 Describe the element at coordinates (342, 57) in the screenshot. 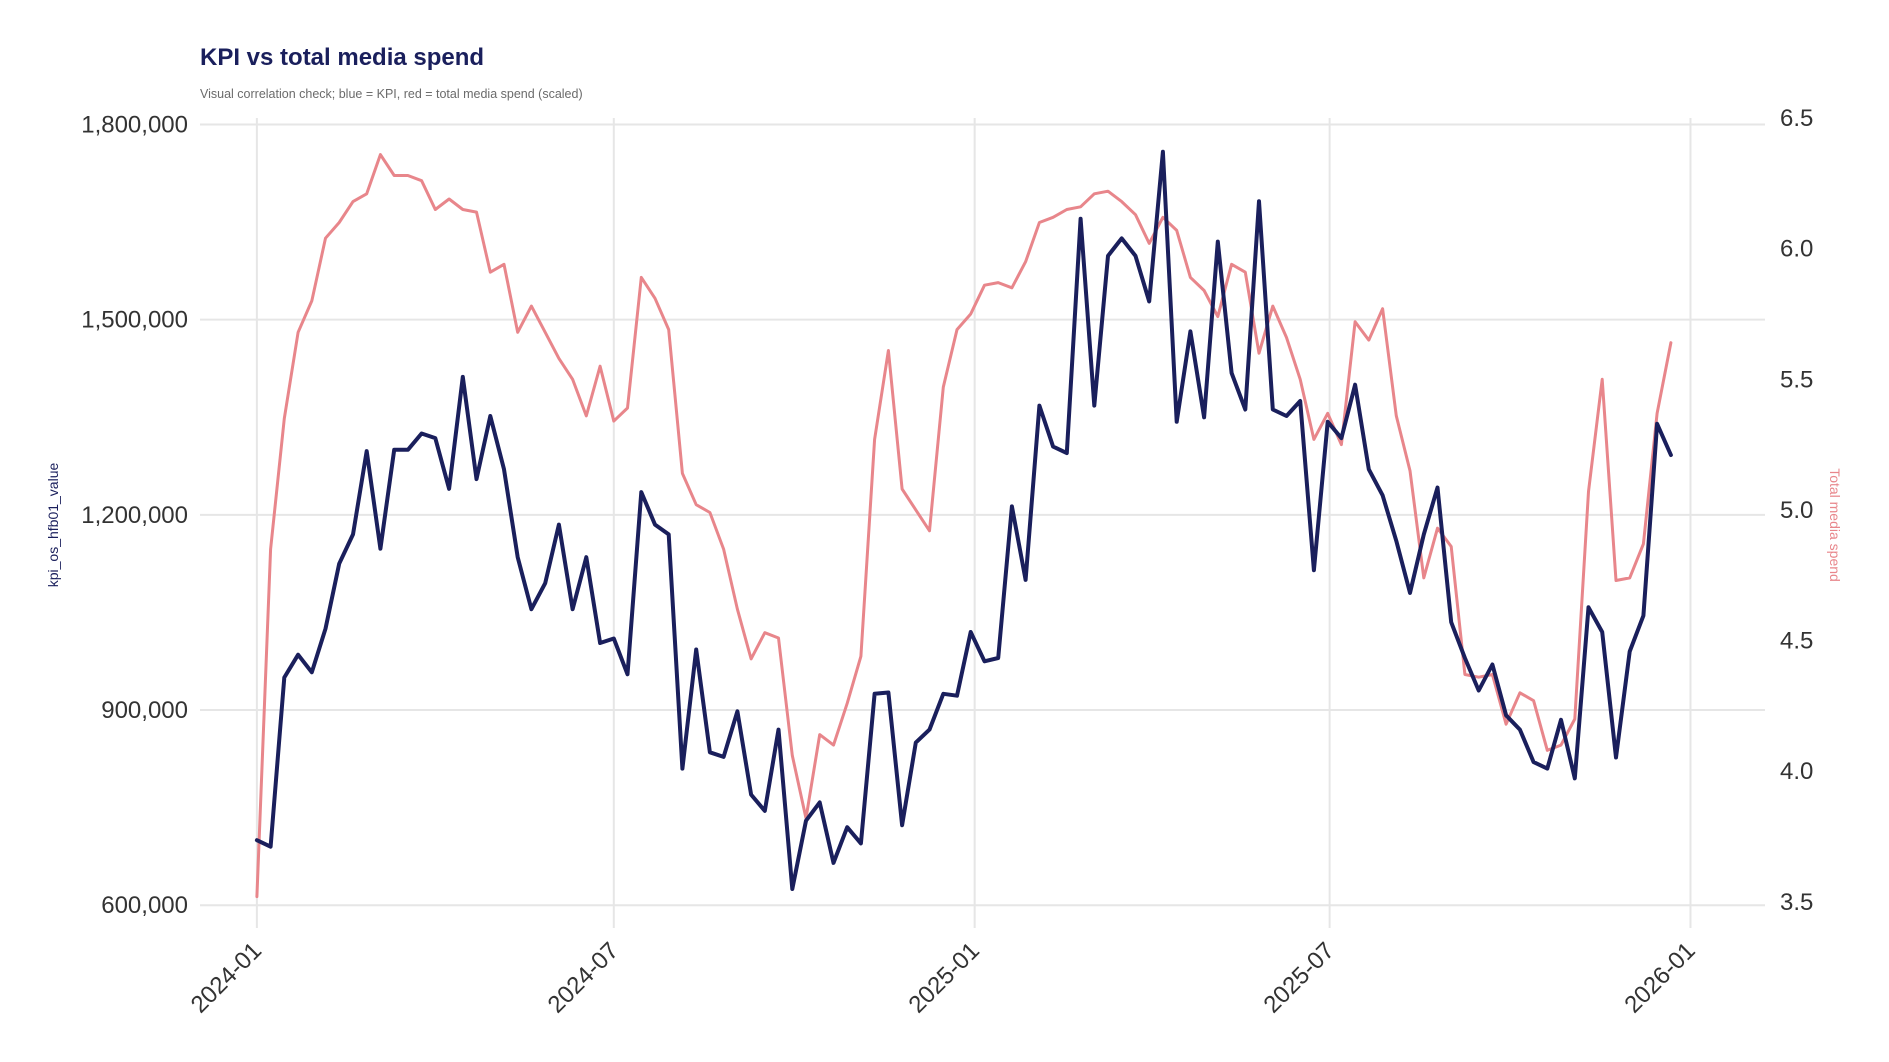

I see `chart-title: KPI vs total media spend` at that location.